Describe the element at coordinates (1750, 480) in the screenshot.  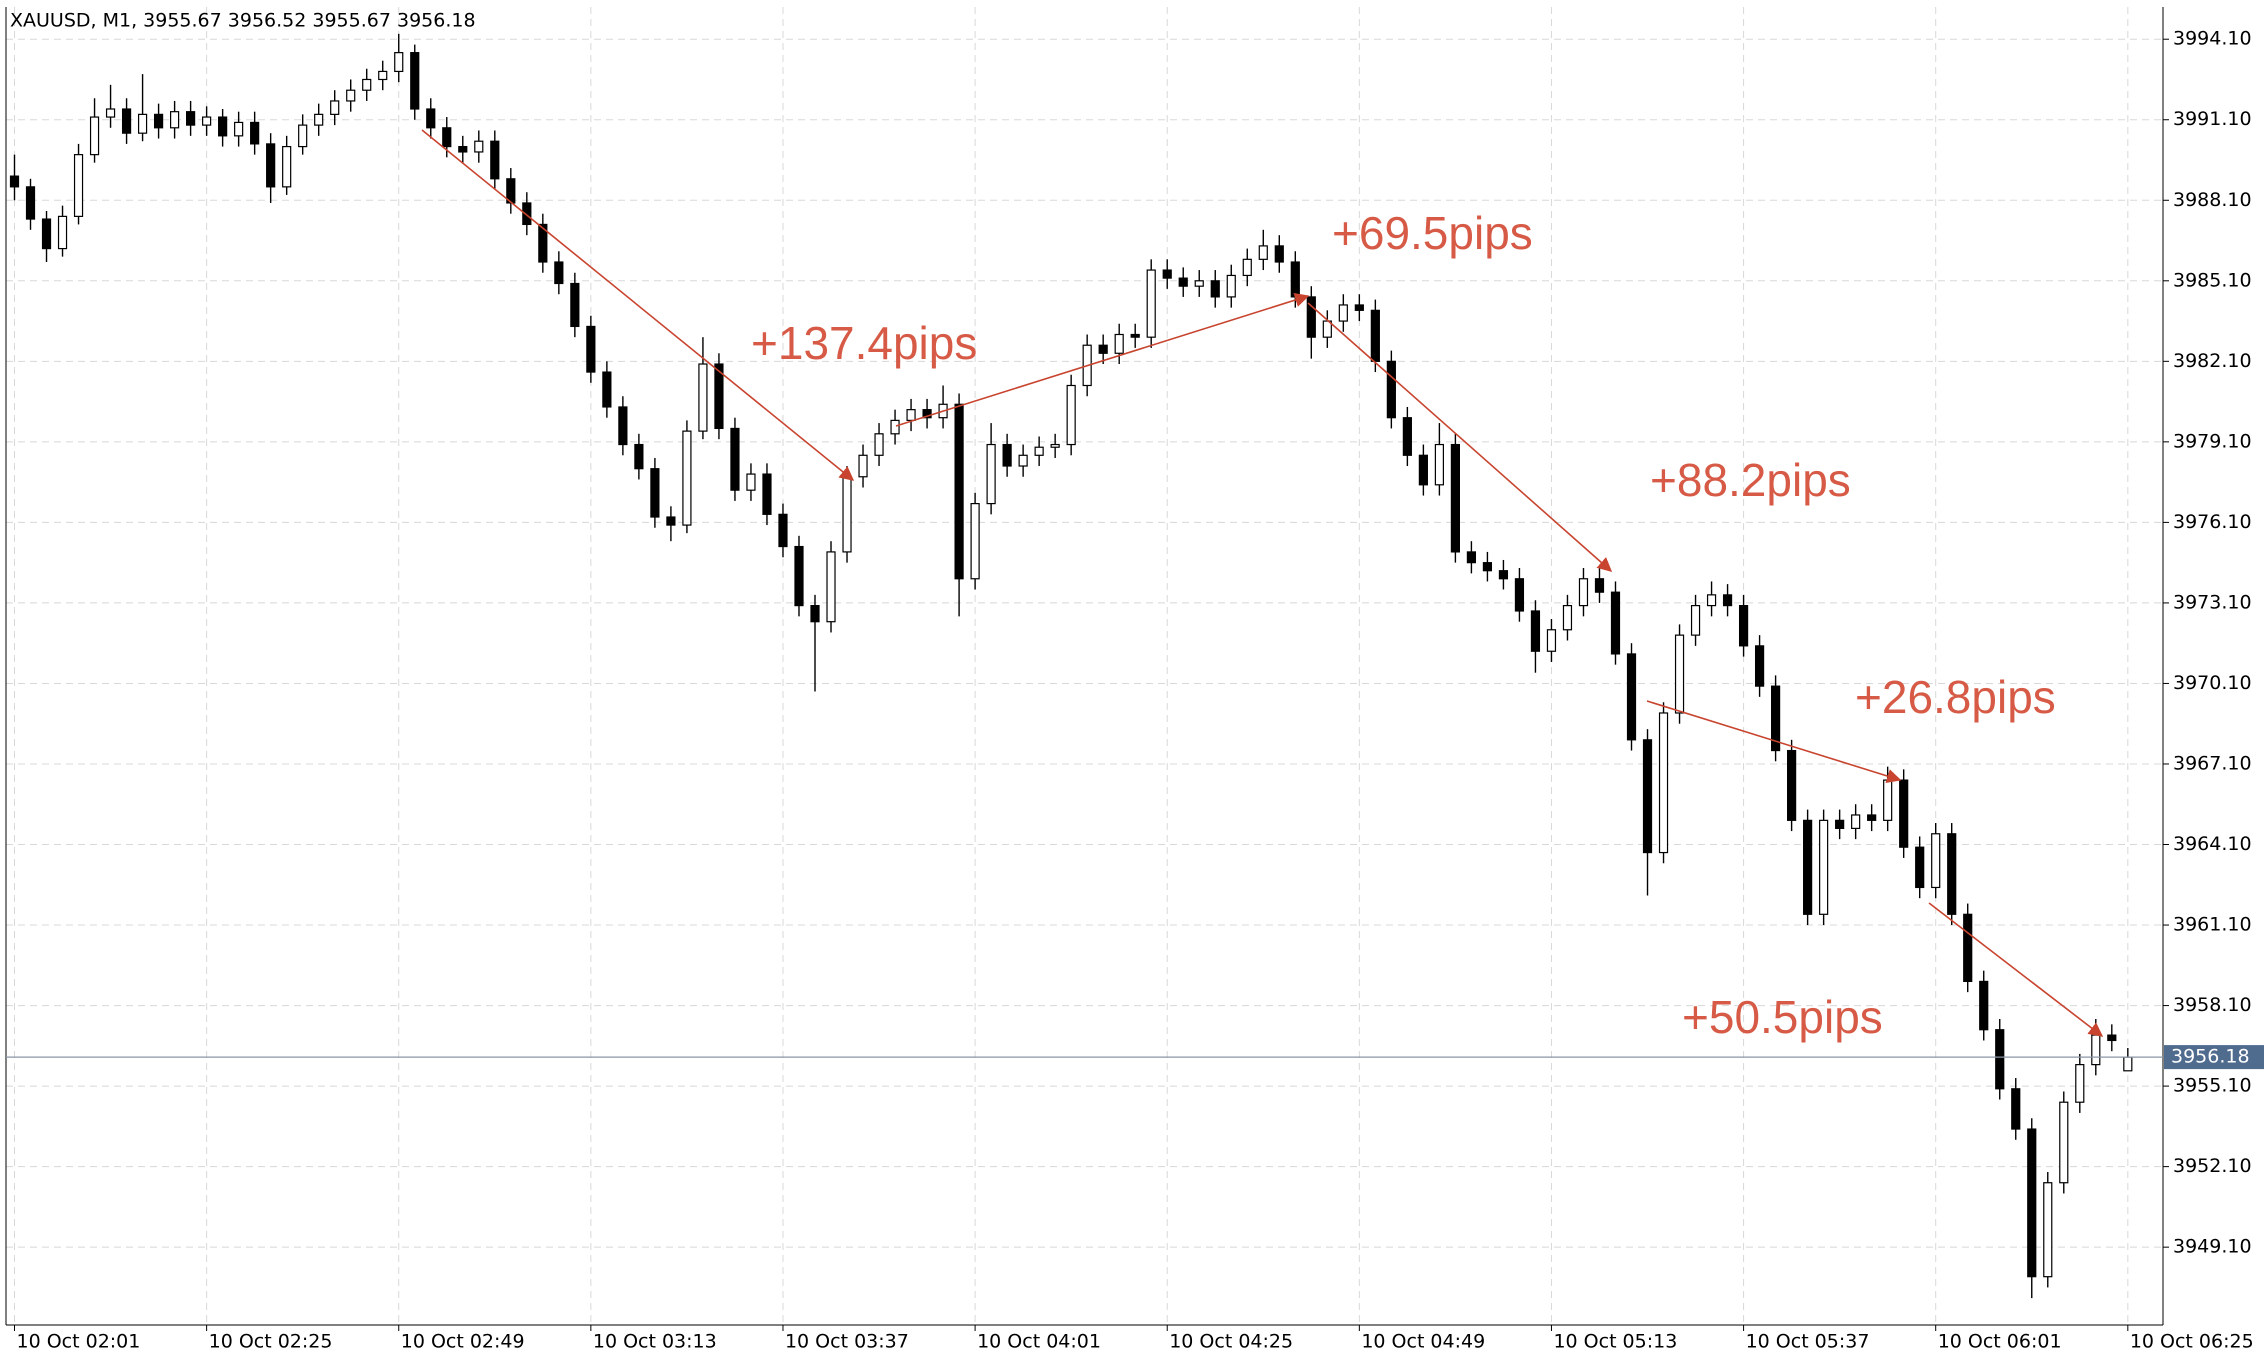
I see `annotation: +88.2pips` at that location.